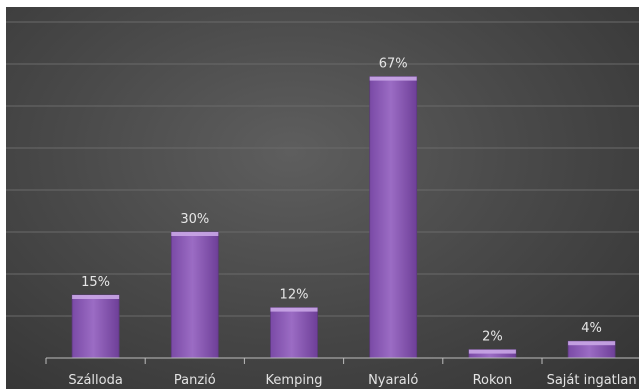 Image resolution: width=639 pixels, height=389 pixels. I want to click on data-label: 2%, so click(492, 337).